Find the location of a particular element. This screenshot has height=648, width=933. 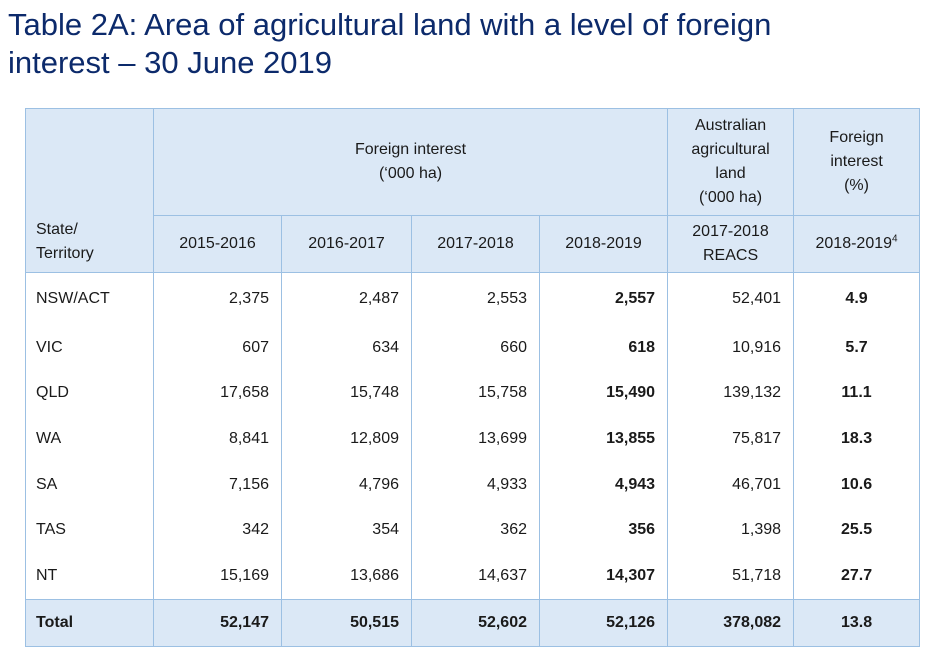

cell-2017-2018: 2,553 is located at coordinates (475, 298).